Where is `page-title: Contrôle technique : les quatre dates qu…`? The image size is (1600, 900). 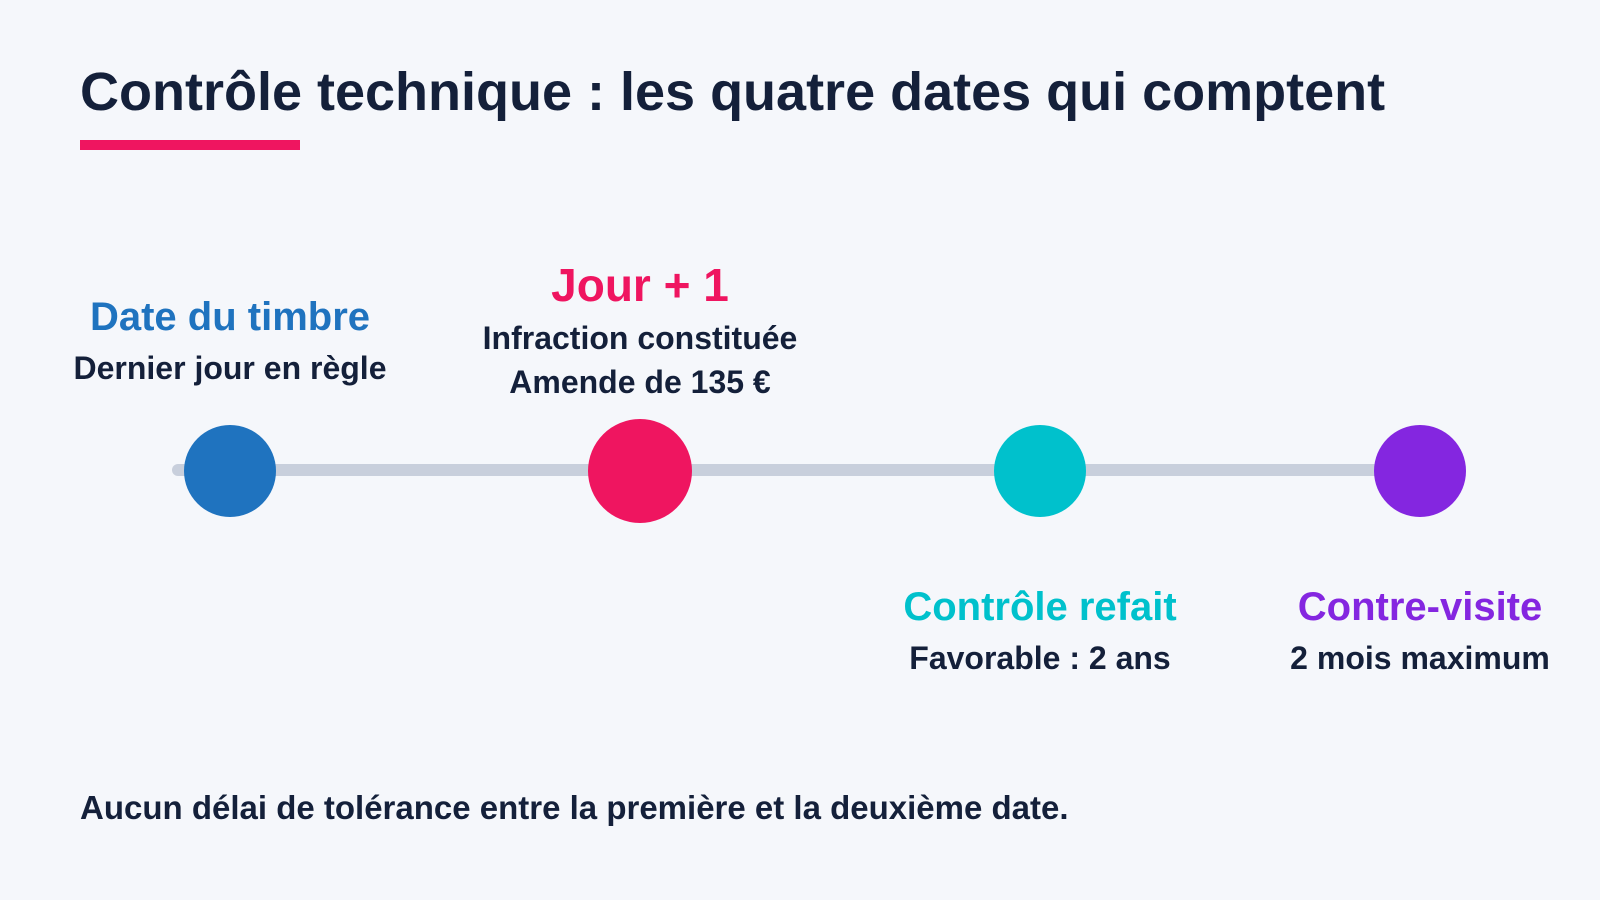 page-title: Contrôle technique : les quatre dates qu… is located at coordinates (733, 92).